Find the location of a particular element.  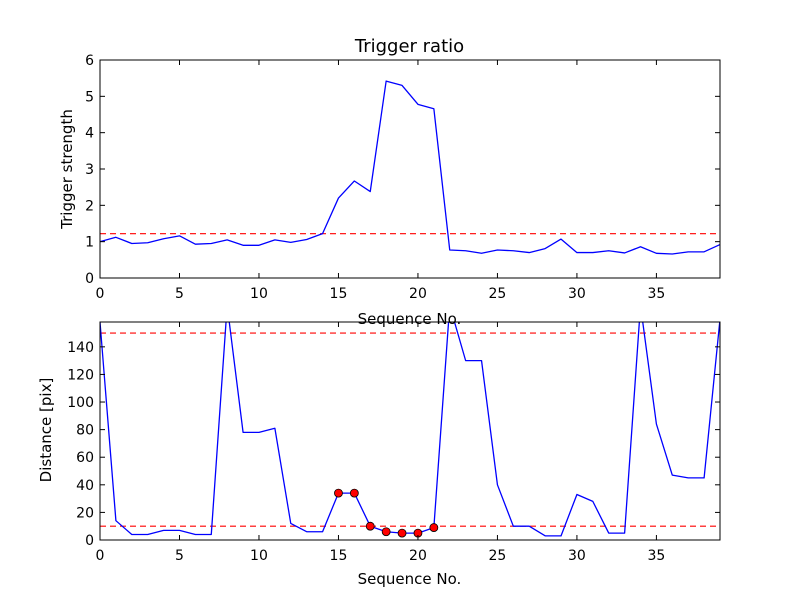

y-axis-label: Trigger strength is located at coordinates (67, 169).